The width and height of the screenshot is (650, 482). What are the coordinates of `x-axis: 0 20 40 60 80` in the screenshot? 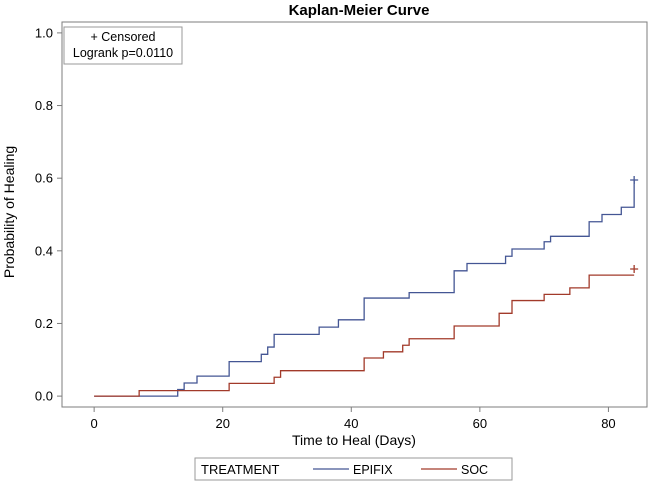 It's located at (353, 419).